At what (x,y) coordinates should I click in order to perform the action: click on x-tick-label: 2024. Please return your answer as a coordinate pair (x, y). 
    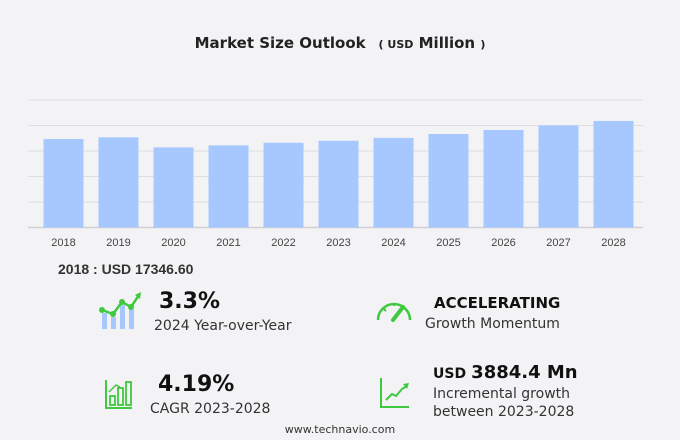
    Looking at the image, I should click on (393, 243).